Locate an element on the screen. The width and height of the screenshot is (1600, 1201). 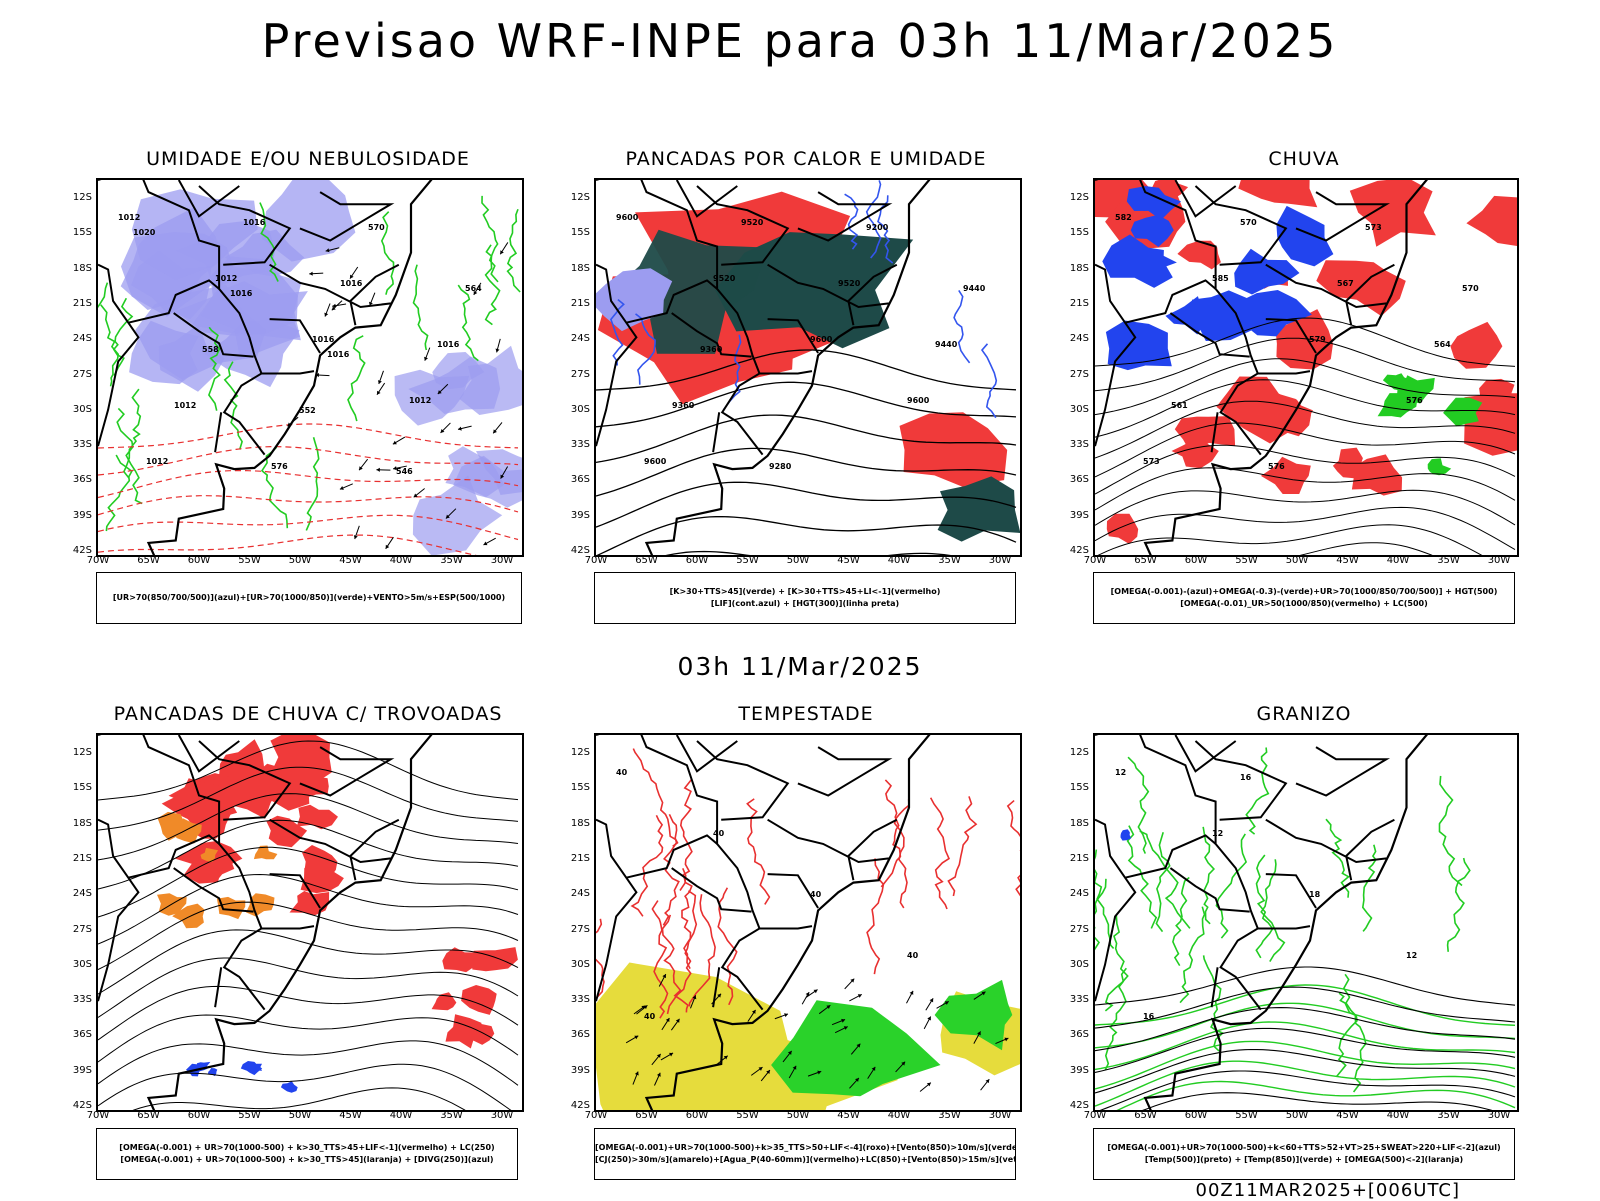
contour-label: 12 is located at coordinates (1217, 833).